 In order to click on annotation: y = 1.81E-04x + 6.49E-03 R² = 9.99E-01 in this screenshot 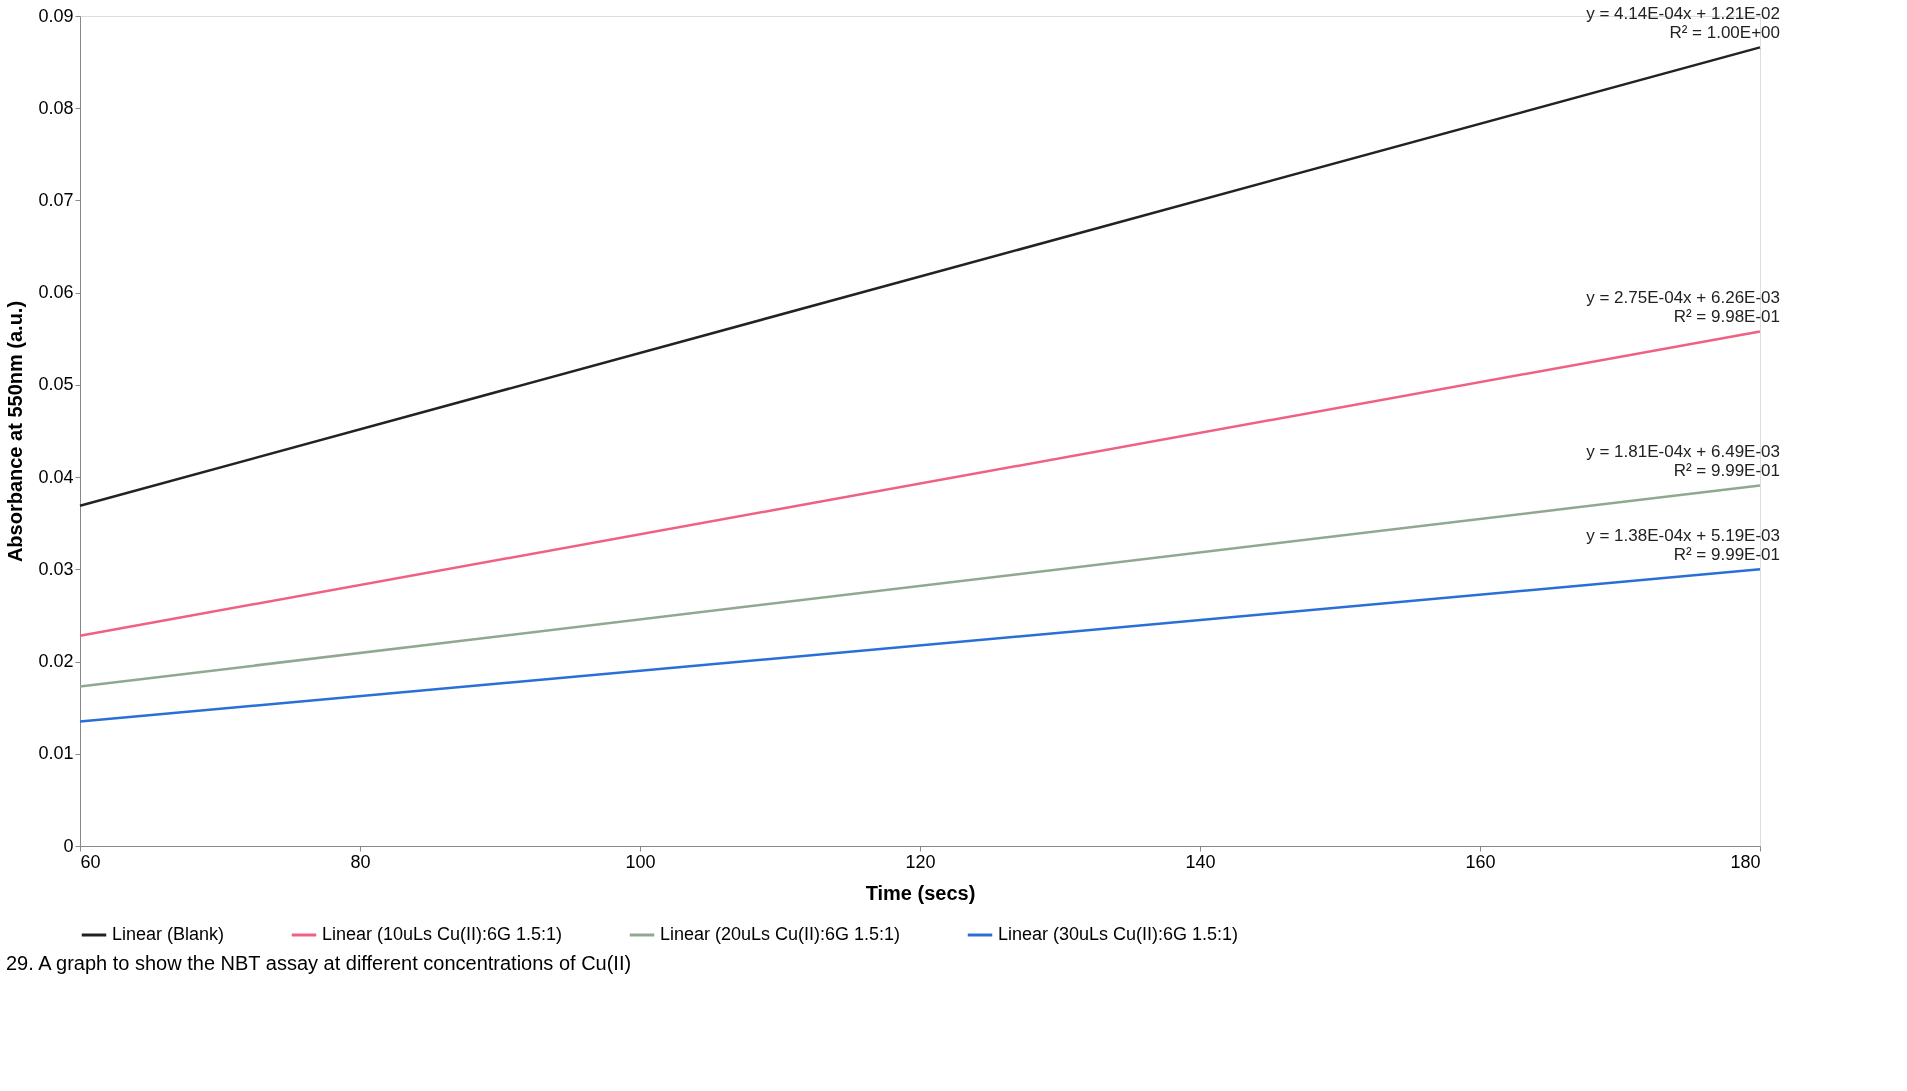, I will do `click(1683, 461)`.